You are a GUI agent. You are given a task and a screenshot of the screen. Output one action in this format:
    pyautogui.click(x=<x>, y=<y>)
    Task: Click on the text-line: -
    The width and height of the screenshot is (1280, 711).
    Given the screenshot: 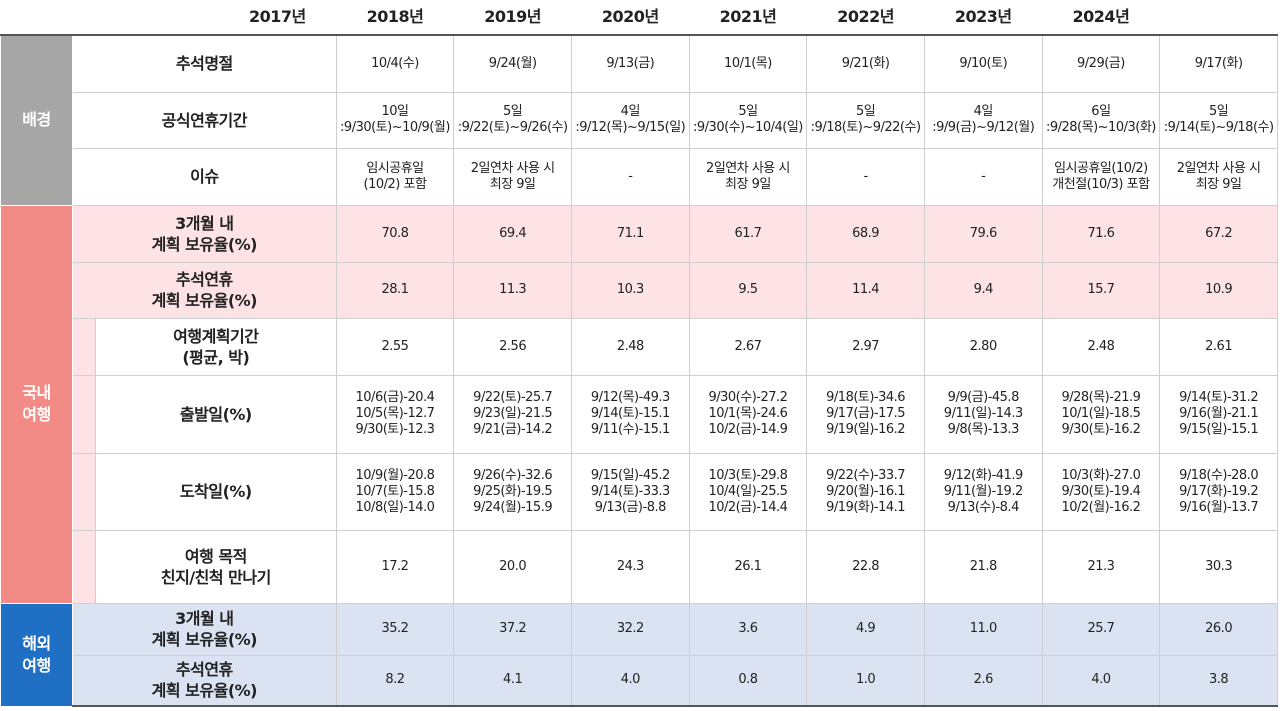 What is the action you would take?
    pyautogui.click(x=983, y=176)
    